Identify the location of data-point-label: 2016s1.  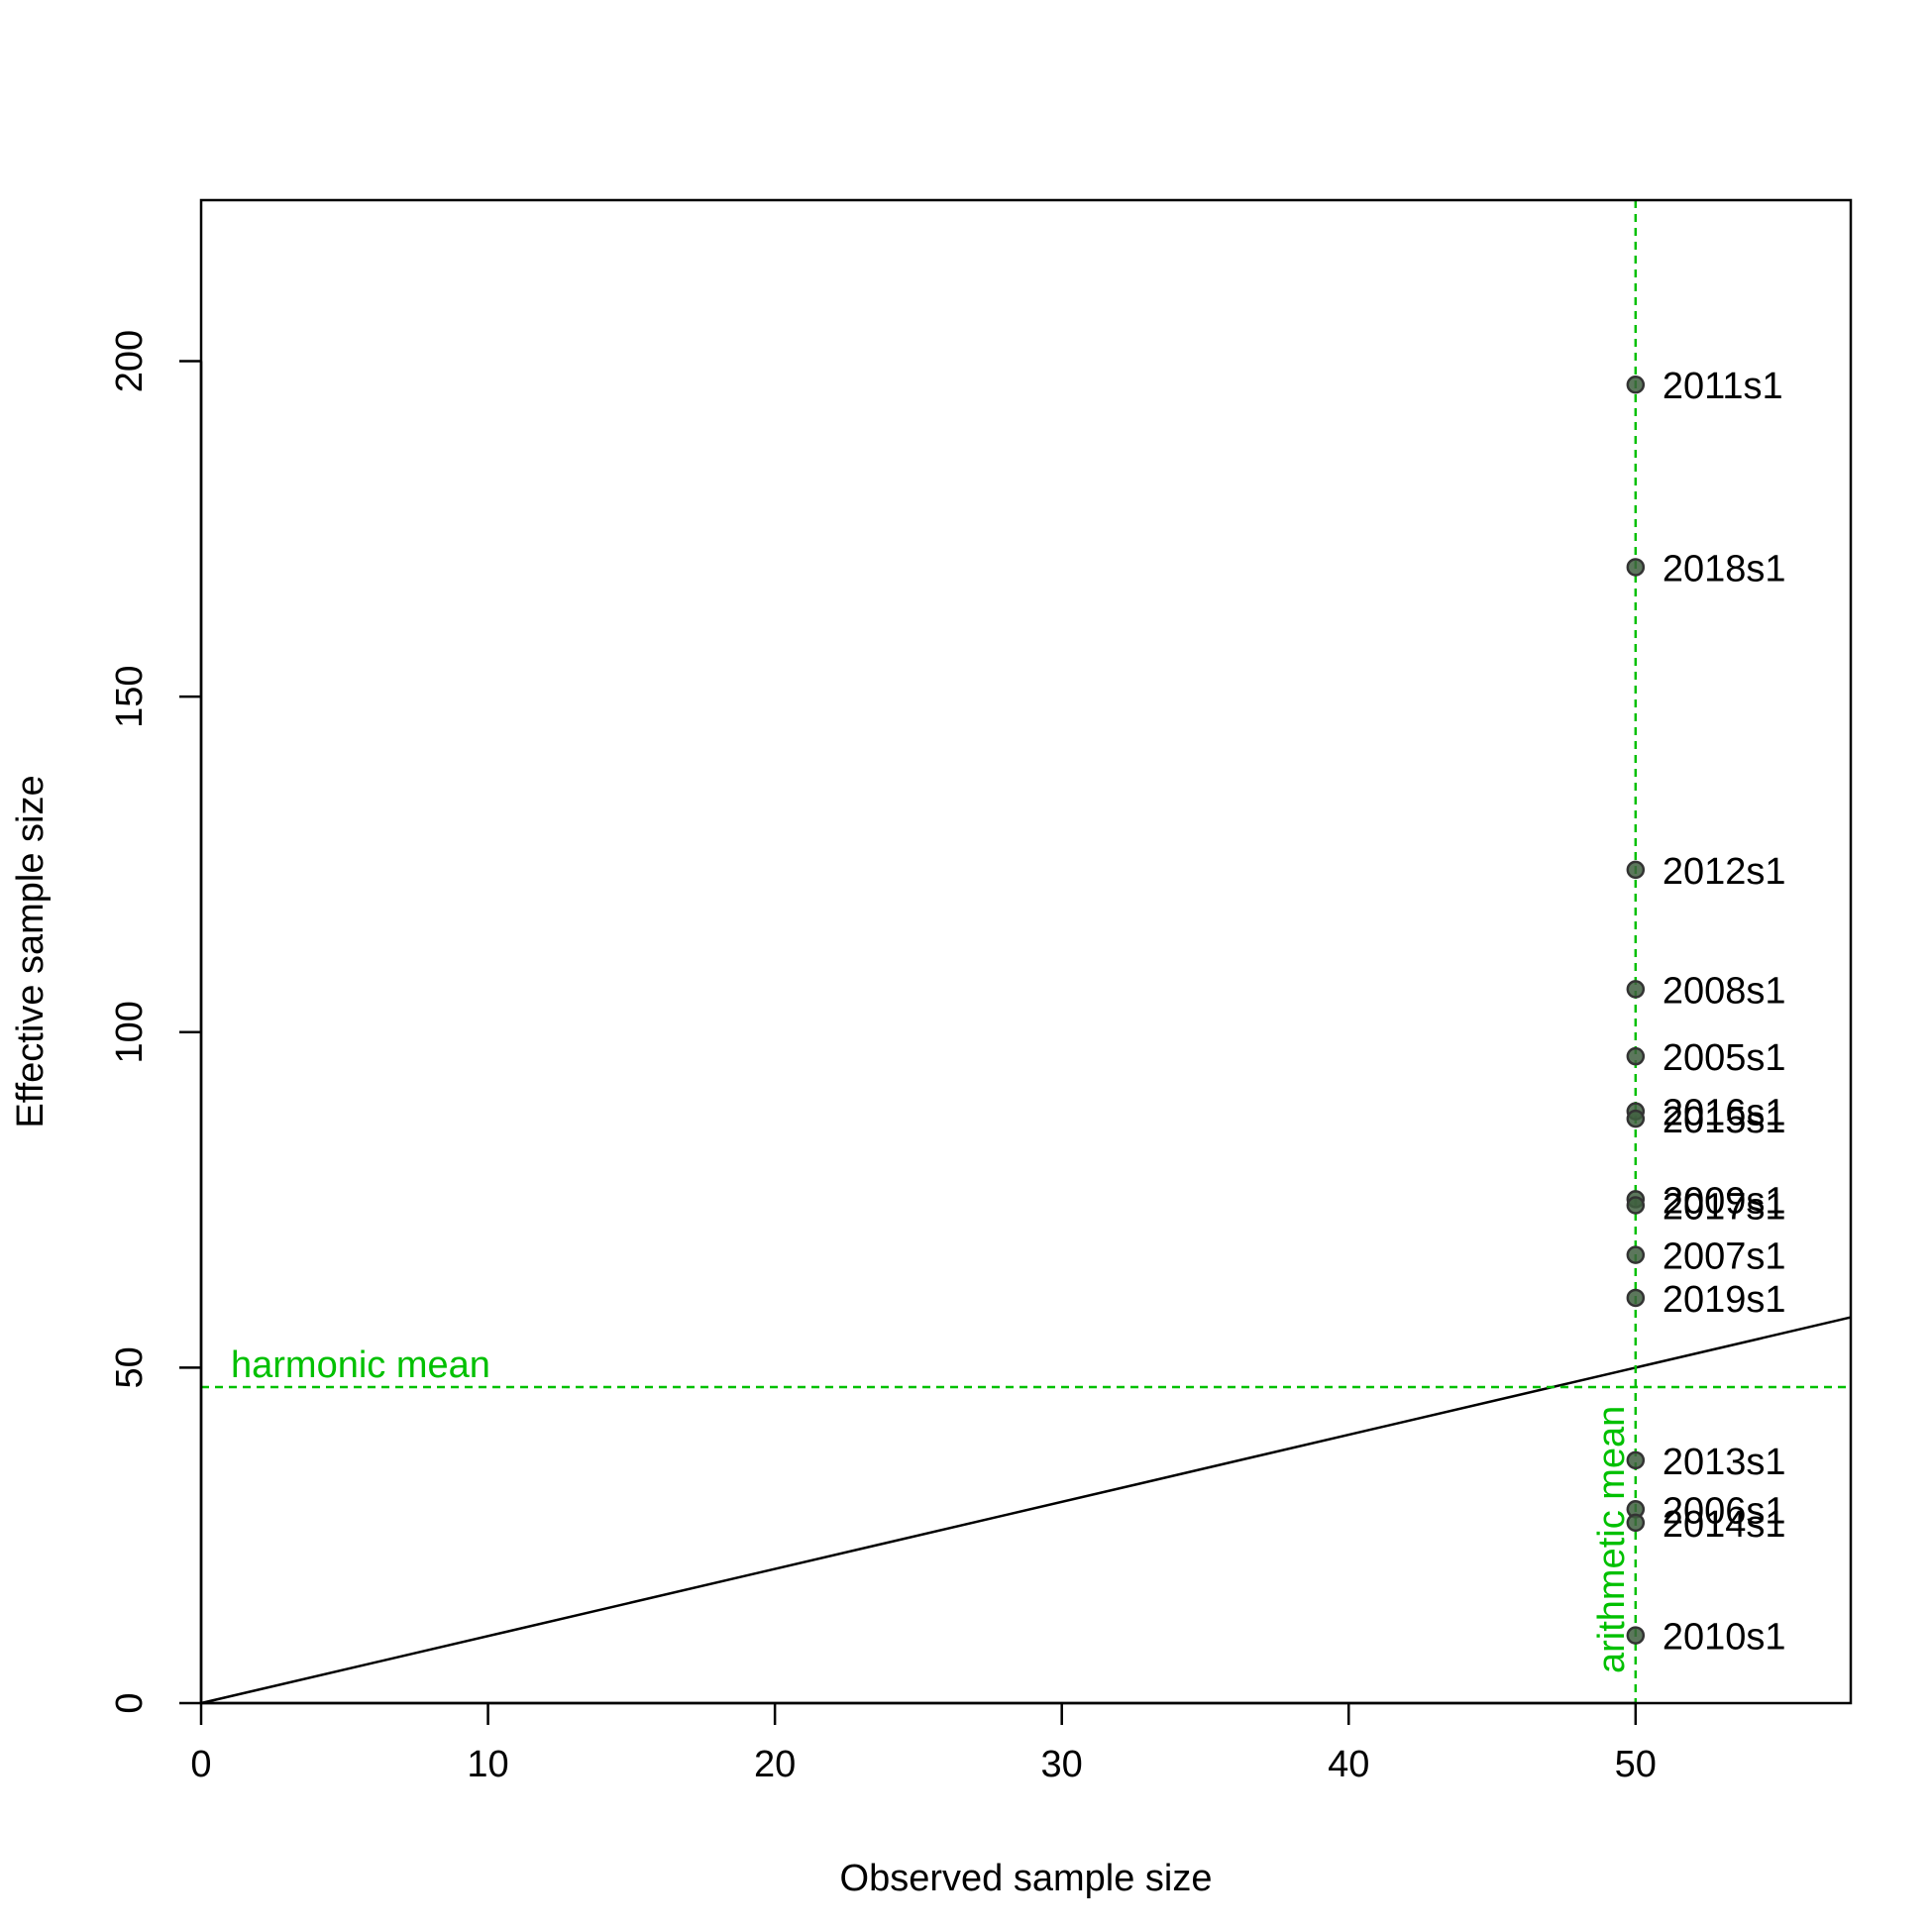
(1725, 1113).